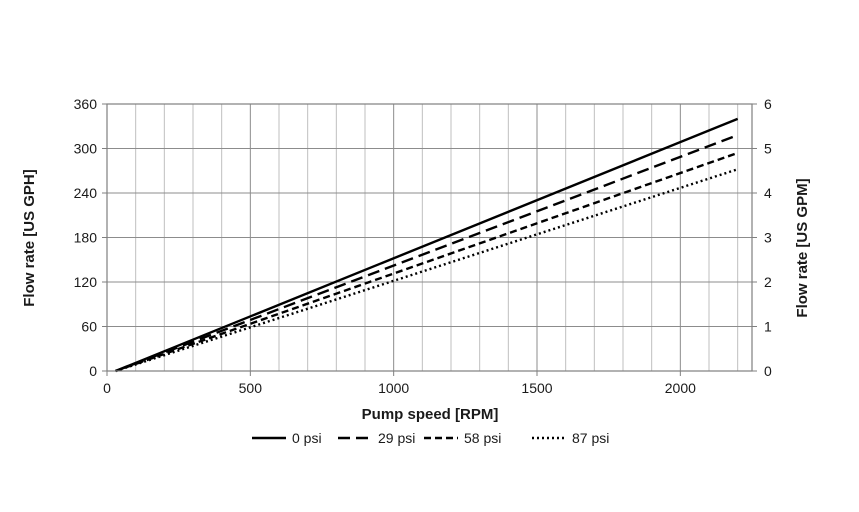 The width and height of the screenshot is (859, 512). What do you see at coordinates (768, 149) in the screenshot?
I see `y-tick-label-right: 5` at bounding box center [768, 149].